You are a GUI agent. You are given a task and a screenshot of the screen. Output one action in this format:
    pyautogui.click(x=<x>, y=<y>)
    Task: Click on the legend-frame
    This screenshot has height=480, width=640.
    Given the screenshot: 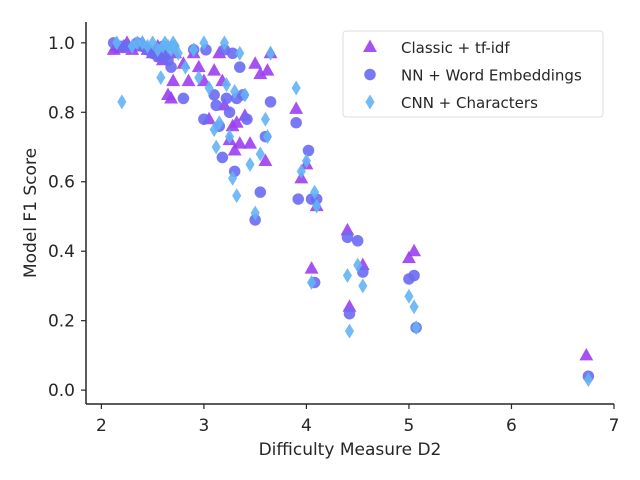 What is the action you would take?
    pyautogui.click(x=473, y=74)
    